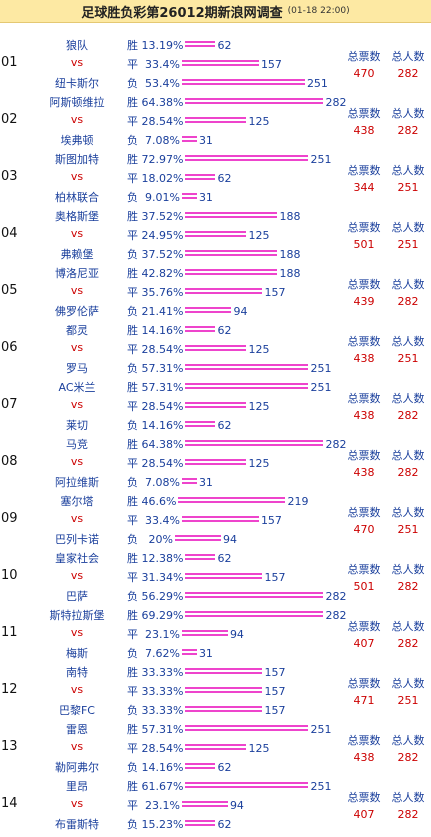 The height and width of the screenshot is (837, 431). I want to click on total-people: 总人数 251, so click(408, 520).